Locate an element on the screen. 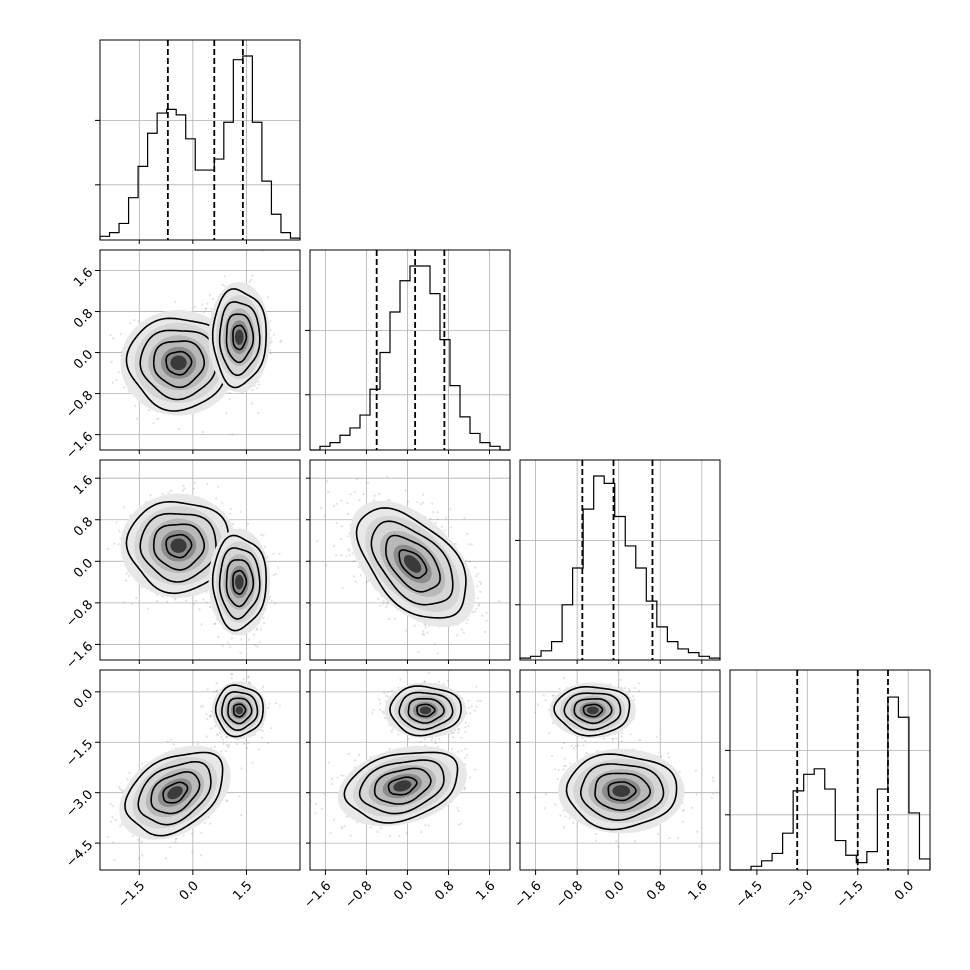 This screenshot has height=970, width=970. x-tick-label-1-0: −1.6 is located at coordinates (317, 894).